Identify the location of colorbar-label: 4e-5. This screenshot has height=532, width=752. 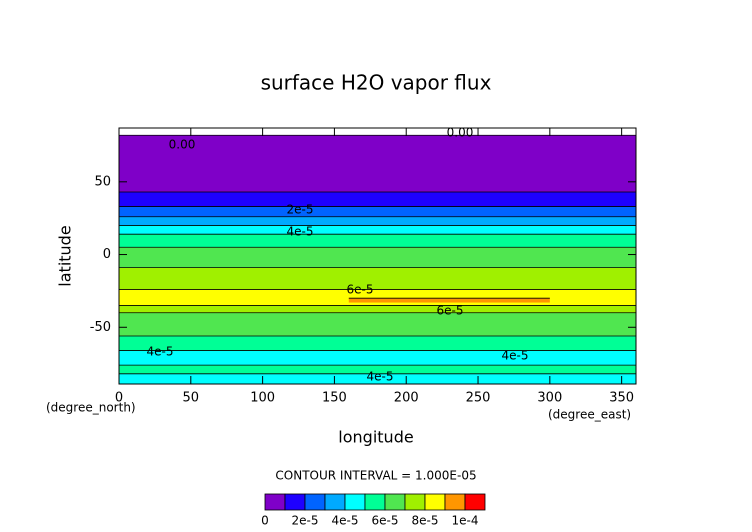
(345, 521).